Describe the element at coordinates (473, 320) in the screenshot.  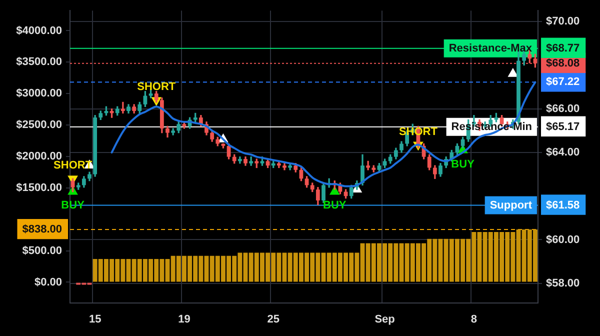
I see `x-tick-label: 8` at that location.